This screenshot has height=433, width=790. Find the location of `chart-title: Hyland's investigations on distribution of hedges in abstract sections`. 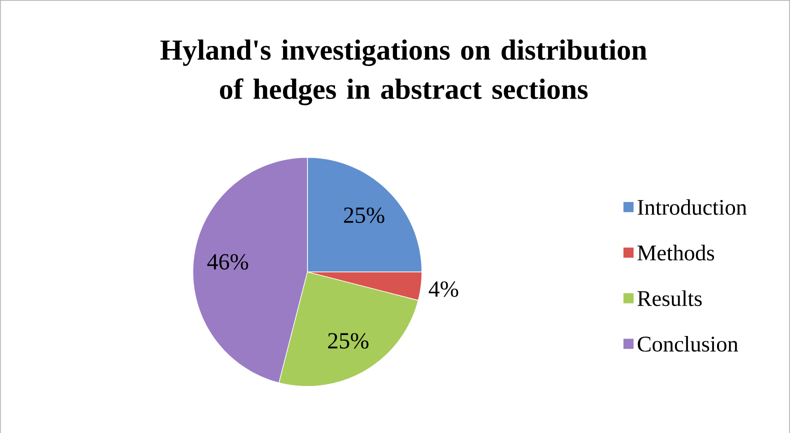

chart-title: Hyland's investigations on distribution of hedges in abstract sections is located at coordinates (403, 72).